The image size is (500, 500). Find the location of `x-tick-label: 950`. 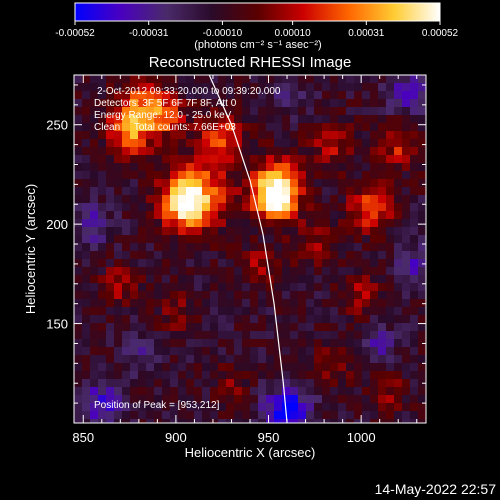

x-tick-label: 950 is located at coordinates (269, 437).